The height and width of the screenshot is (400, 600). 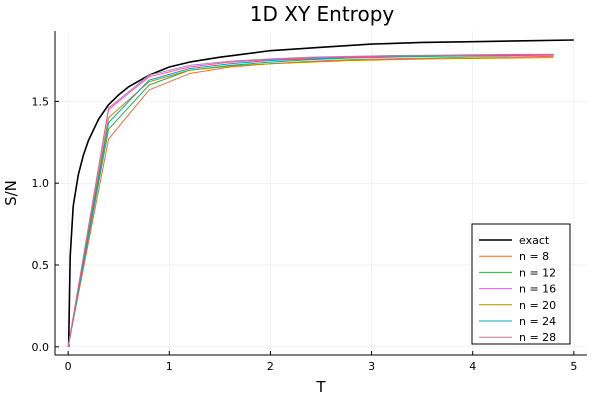 I want to click on x-tick-label: 0, so click(x=68, y=366).